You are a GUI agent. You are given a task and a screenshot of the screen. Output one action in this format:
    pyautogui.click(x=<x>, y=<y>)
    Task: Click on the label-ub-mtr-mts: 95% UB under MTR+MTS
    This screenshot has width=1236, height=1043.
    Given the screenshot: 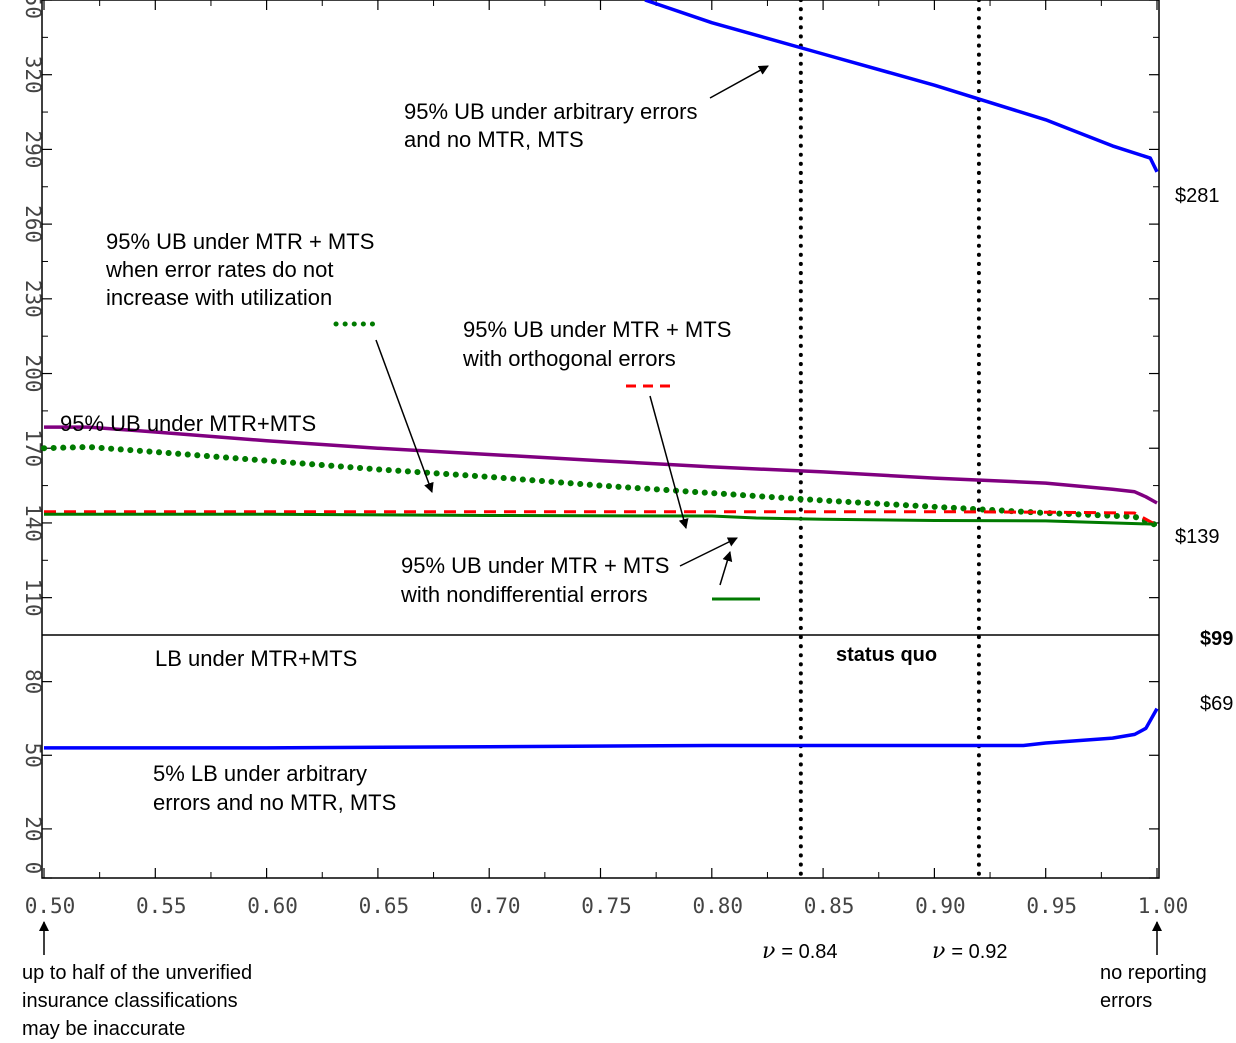 What is the action you would take?
    pyautogui.click(x=188, y=423)
    